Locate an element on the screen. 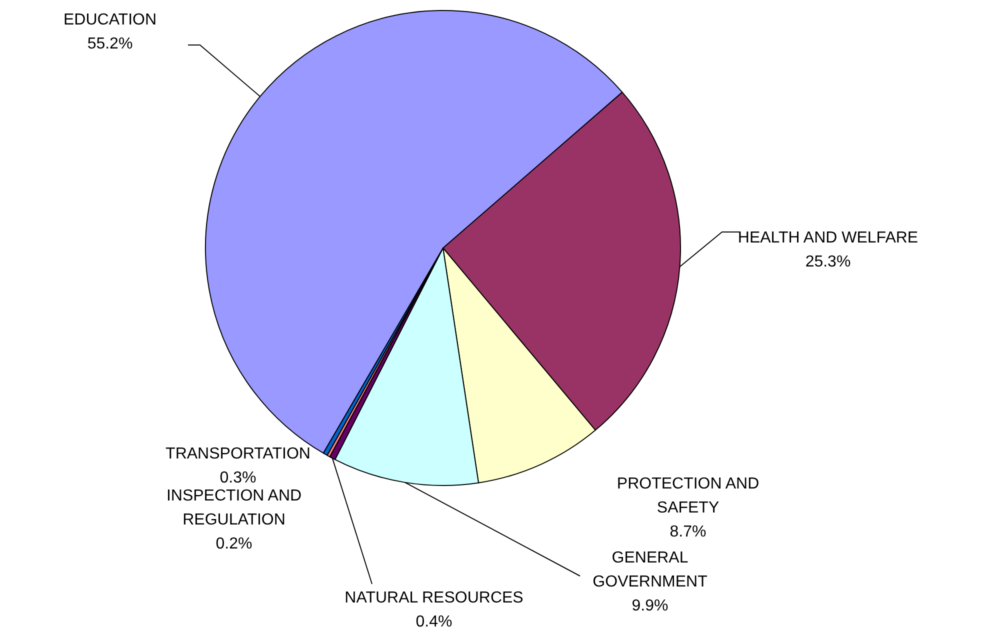 The height and width of the screenshot is (639, 993). data-label: 0.2% is located at coordinates (234, 543).